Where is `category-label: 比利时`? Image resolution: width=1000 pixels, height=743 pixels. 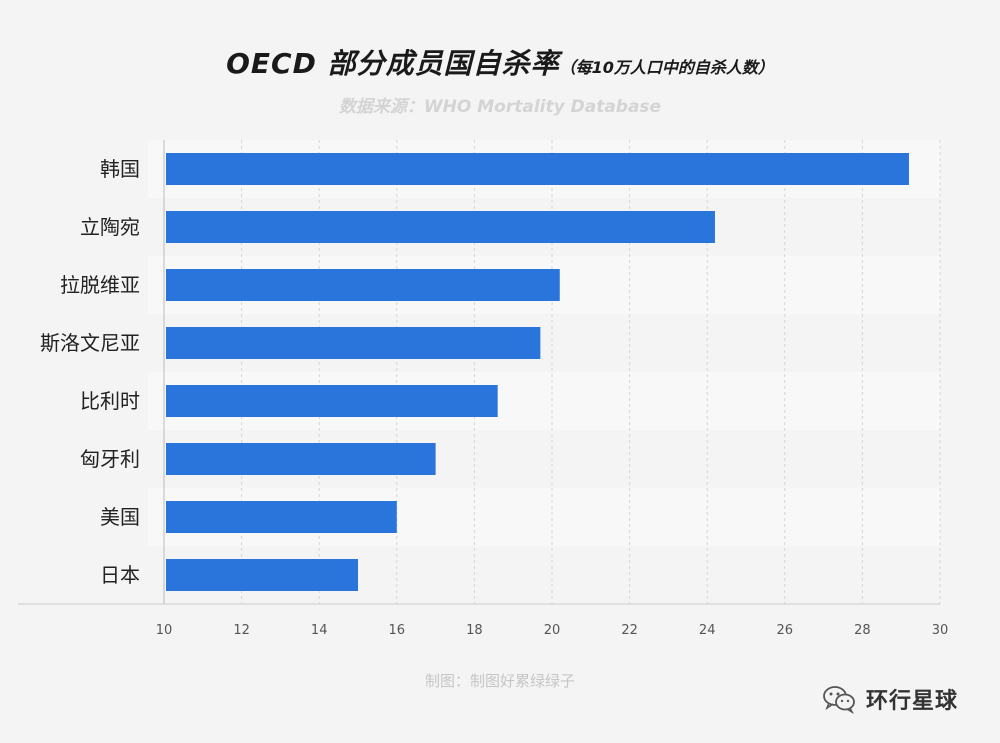
category-label: 比利时 is located at coordinates (110, 401).